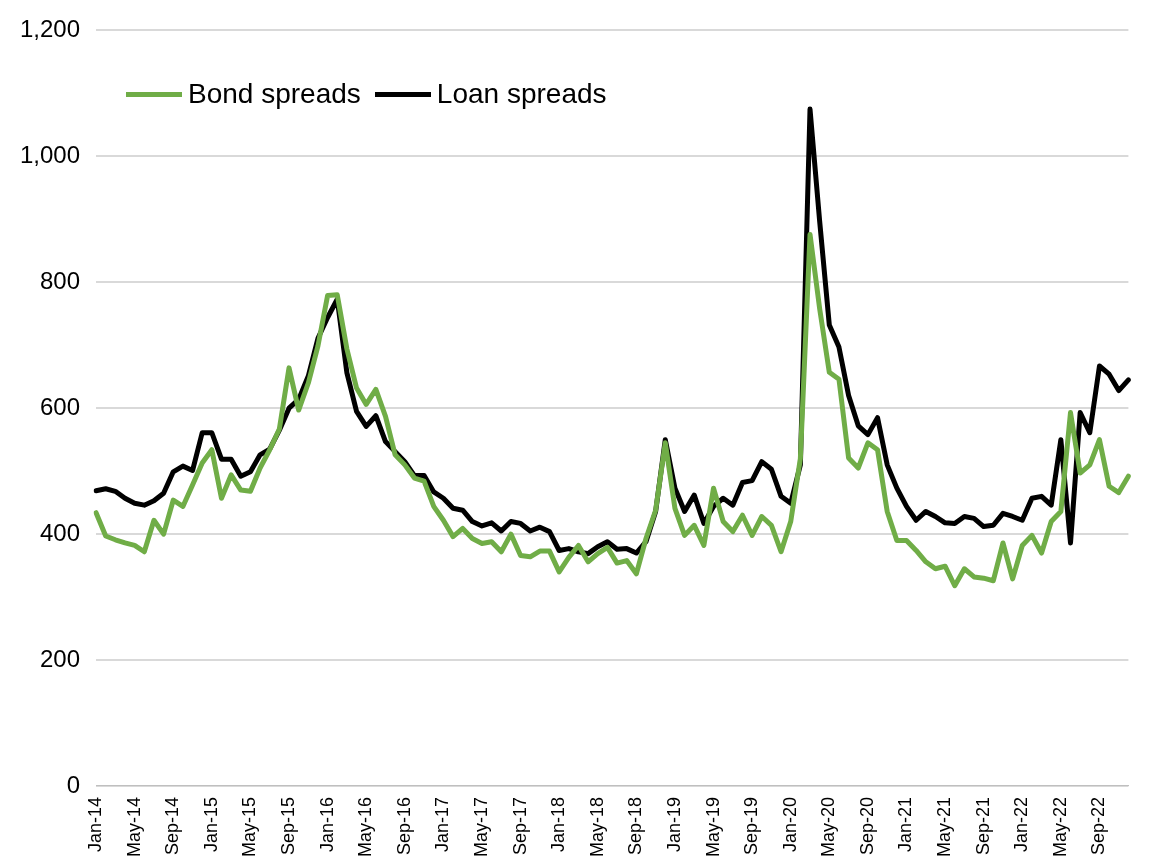 This screenshot has height=864, width=1153. Describe the element at coordinates (480, 827) in the screenshot. I see `x-tick-label: May-17` at that location.